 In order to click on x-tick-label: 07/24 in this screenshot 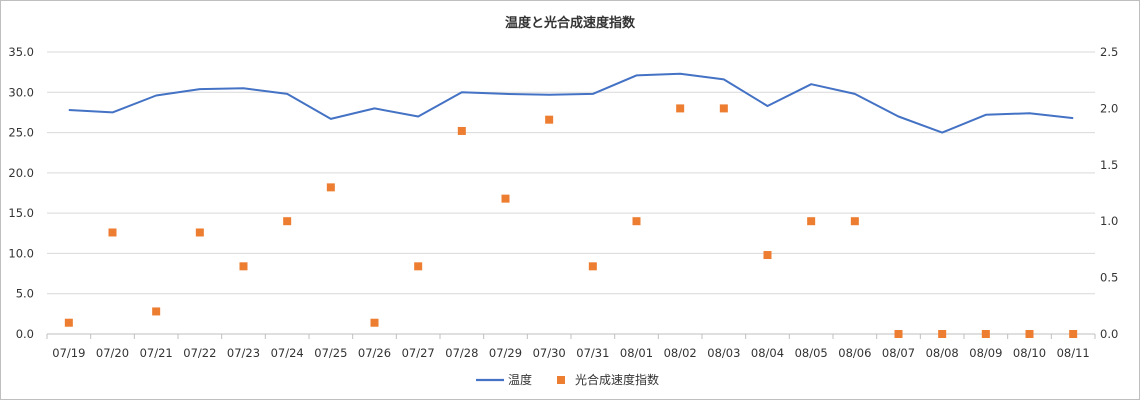, I will do `click(287, 353)`.